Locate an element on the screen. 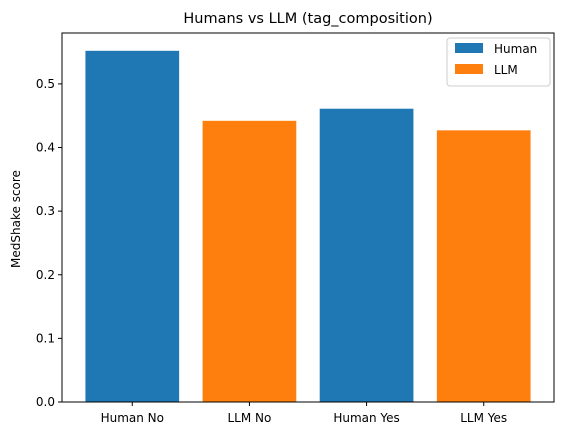 The width and height of the screenshot is (567, 435). chart-title: Humans vs LLM (tag_composition) is located at coordinates (307, 19).